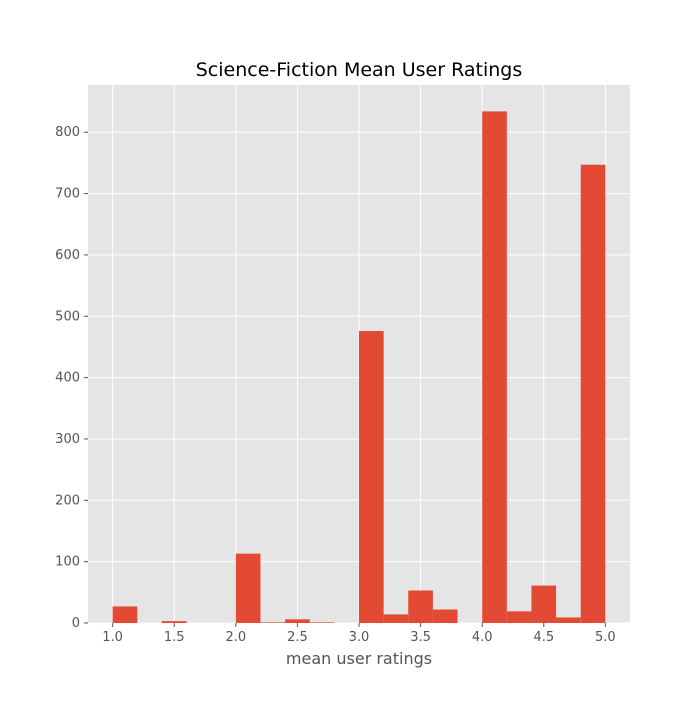 This screenshot has width=700, height=704. Describe the element at coordinates (543, 637) in the screenshot. I see `x-tick-label: 4.5` at that location.